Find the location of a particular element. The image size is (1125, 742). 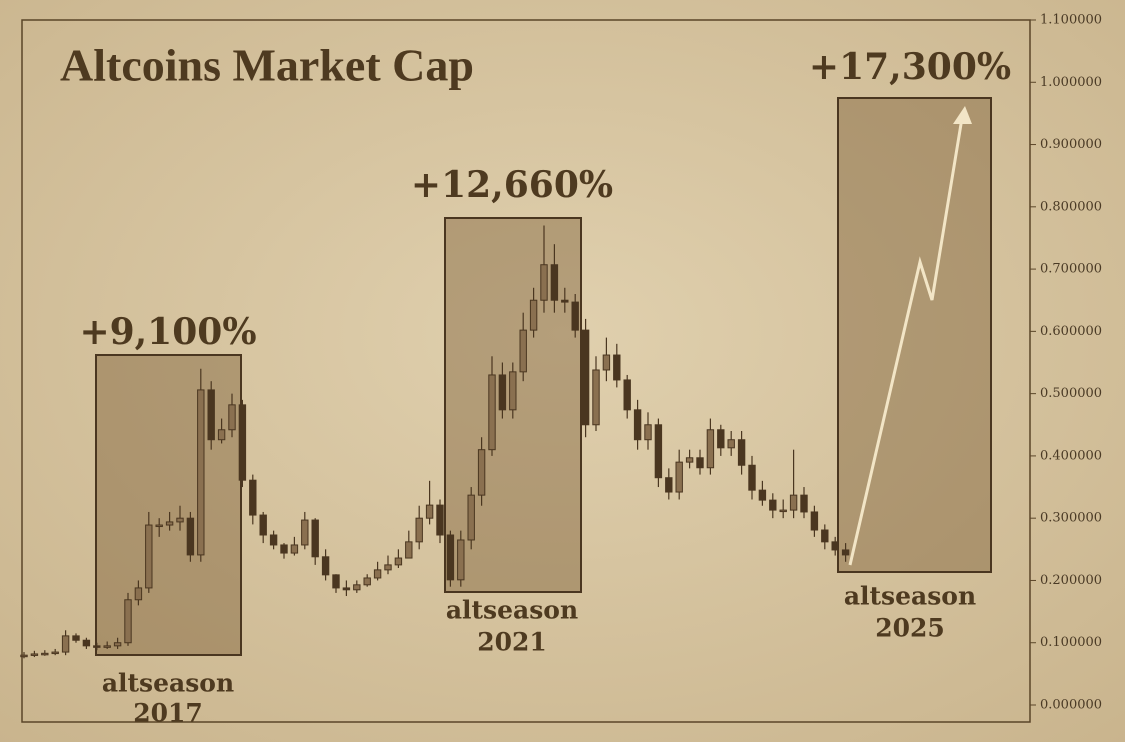

y-tick-label: 0.800000 is located at coordinates (1071, 206).